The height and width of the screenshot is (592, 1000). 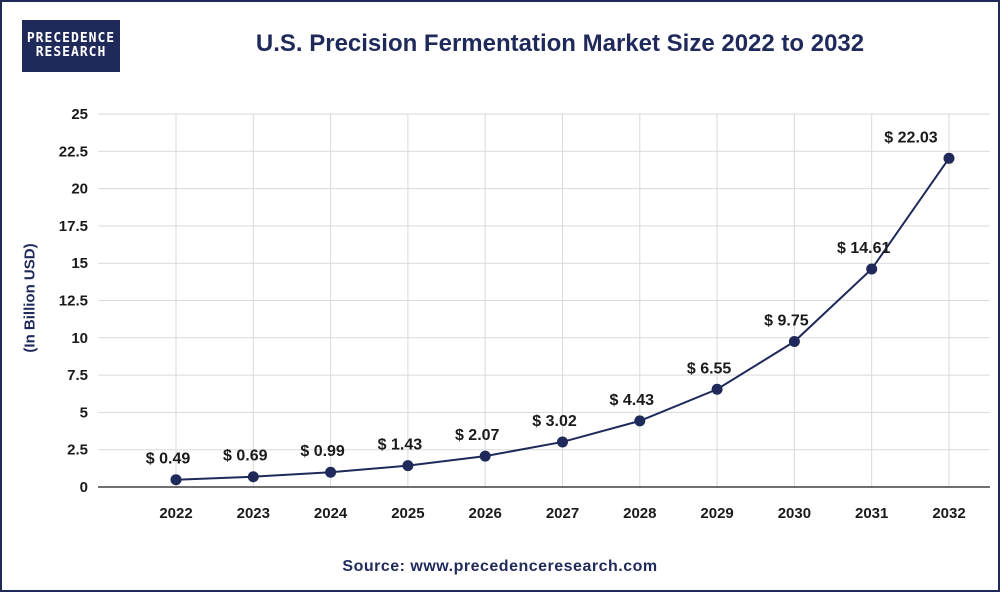 What do you see at coordinates (632, 400) in the screenshot?
I see `data-label: $ 4.43` at bounding box center [632, 400].